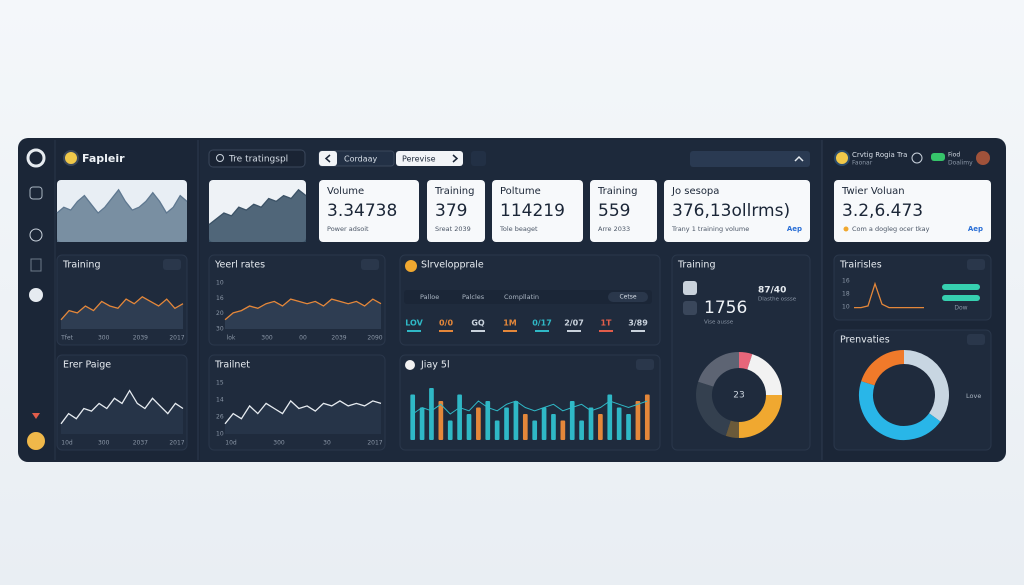 This screenshot has width=1024, height=585. Describe the element at coordinates (846, 281) in the screenshot. I see `y-label: 16` at that location.